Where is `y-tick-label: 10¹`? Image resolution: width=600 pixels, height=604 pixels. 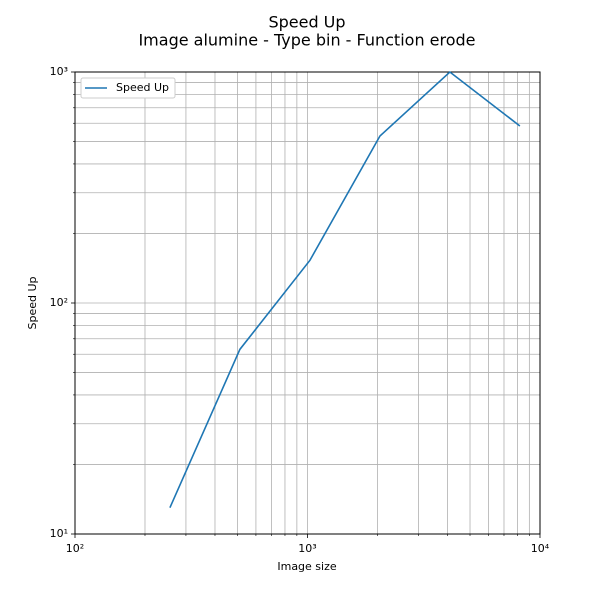 y-tick-label: 10¹ is located at coordinates (59, 533).